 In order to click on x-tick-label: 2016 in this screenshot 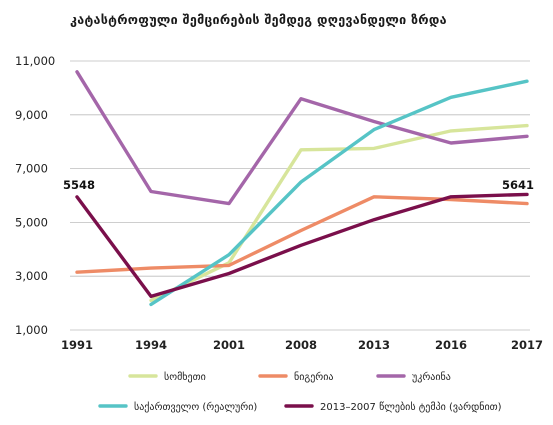, I will do `click(451, 345)`.